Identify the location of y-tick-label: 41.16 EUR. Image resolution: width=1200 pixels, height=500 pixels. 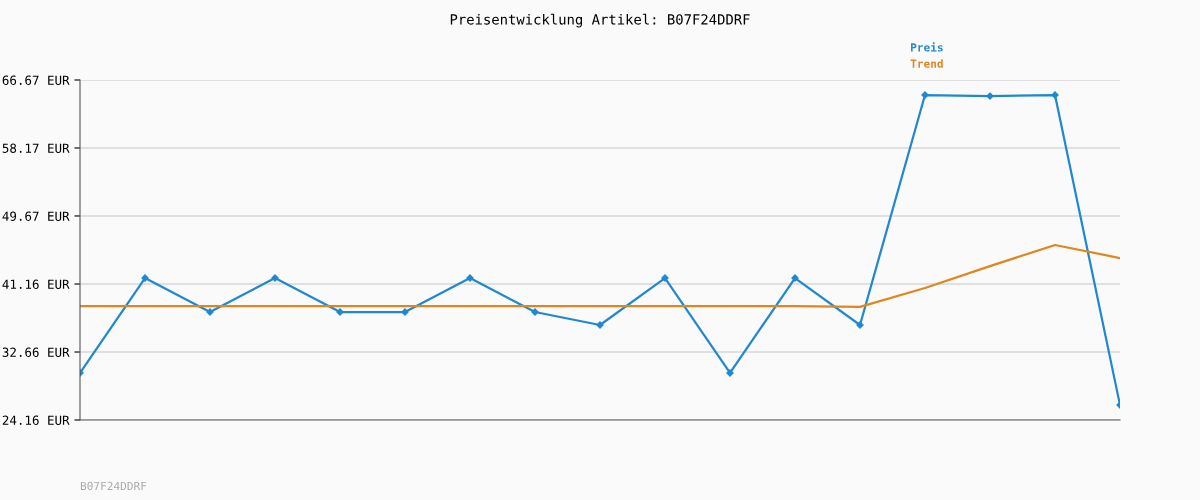
(36, 284).